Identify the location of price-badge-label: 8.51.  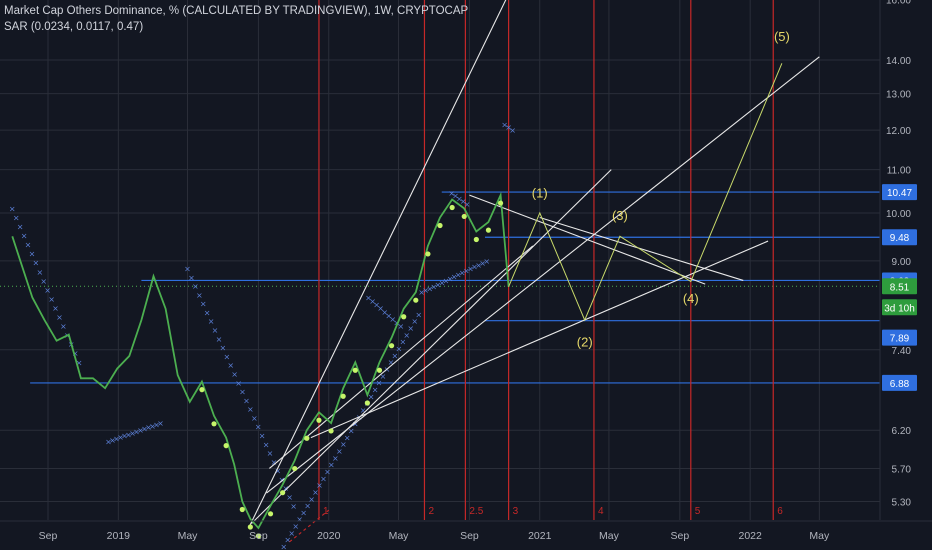
(900, 287).